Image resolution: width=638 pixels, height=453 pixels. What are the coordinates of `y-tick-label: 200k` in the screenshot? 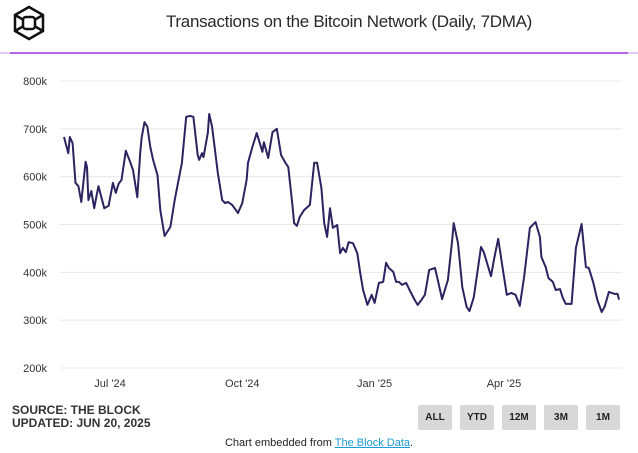 It's located at (35, 369).